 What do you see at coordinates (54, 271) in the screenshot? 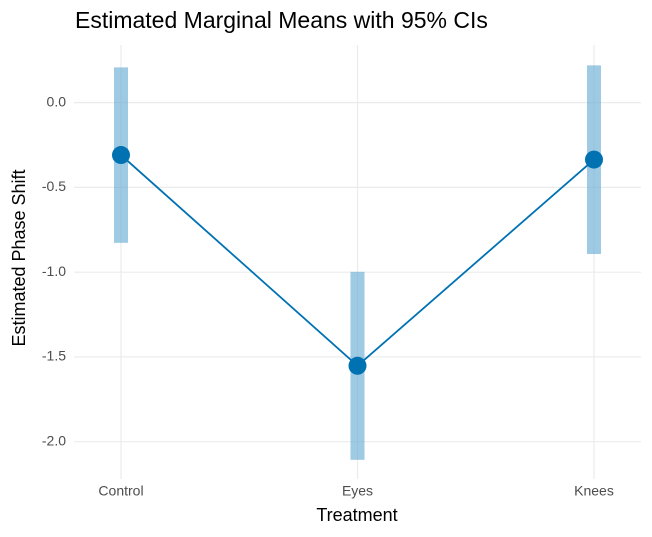
I see `y-tick-label: -1.0` at bounding box center [54, 271].